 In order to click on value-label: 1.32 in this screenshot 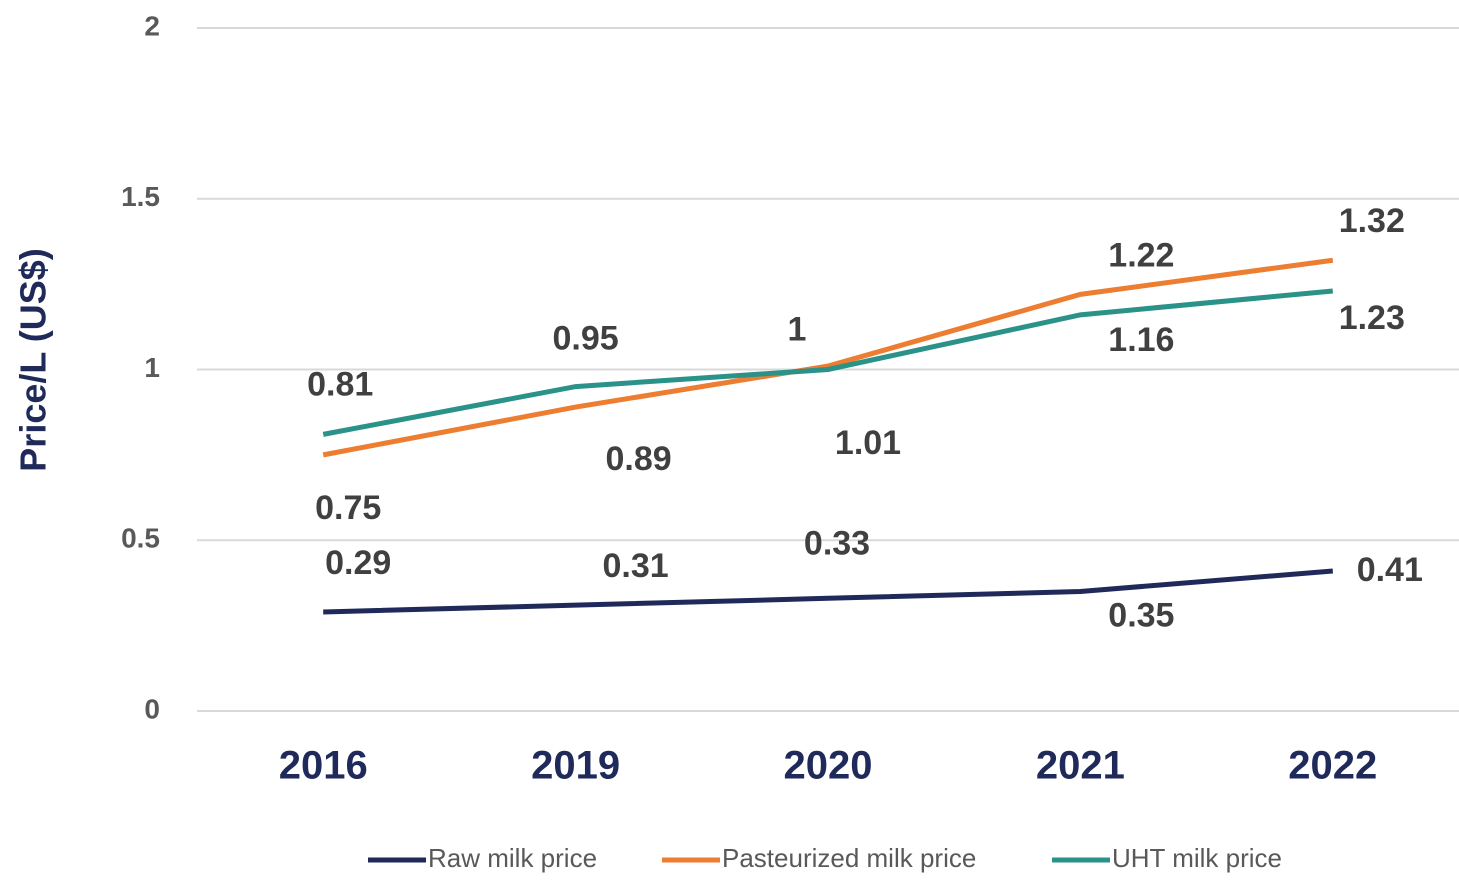, I will do `click(1372, 221)`.